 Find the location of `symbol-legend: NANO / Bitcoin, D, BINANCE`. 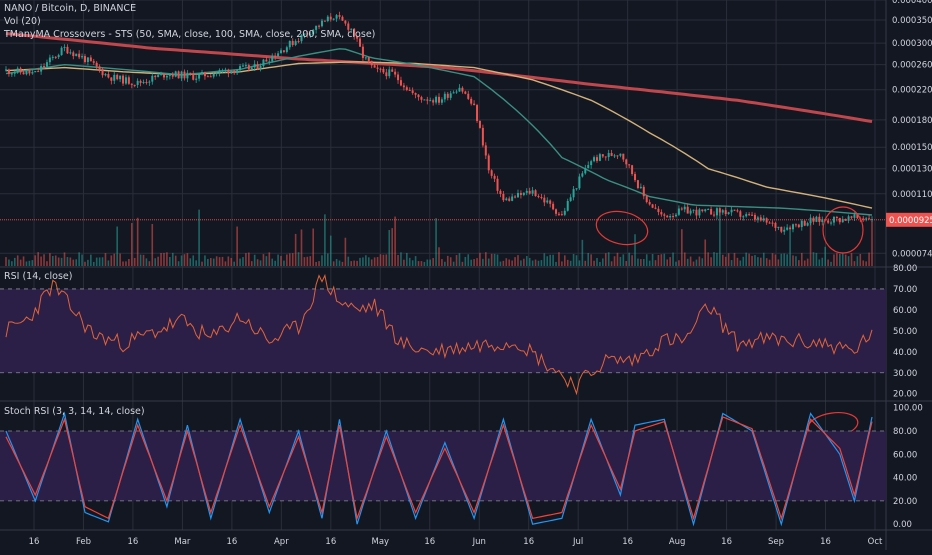

symbol-legend: NANO / Bitcoin, D, BINANCE is located at coordinates (70, 8).